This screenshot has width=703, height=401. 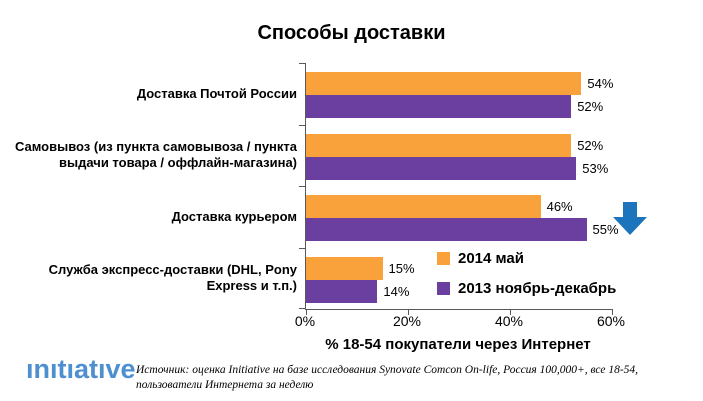 What do you see at coordinates (595, 168) in the screenshot?
I see `bar-value-label: 53%` at bounding box center [595, 168].